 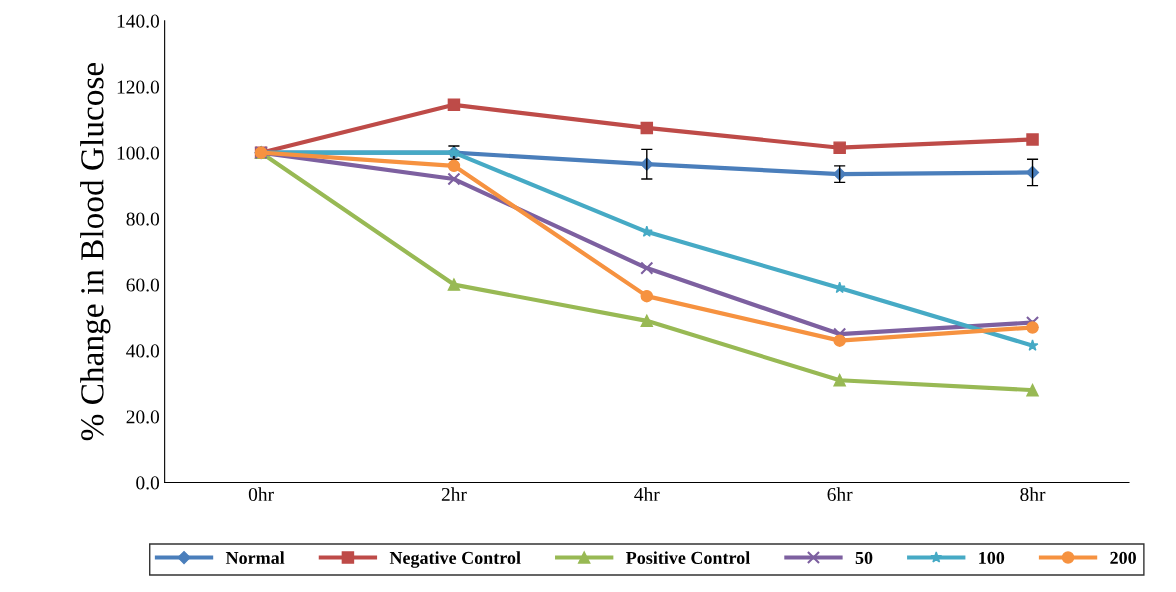 What do you see at coordinates (255, 558) in the screenshot?
I see `legend-label: Normal` at bounding box center [255, 558].